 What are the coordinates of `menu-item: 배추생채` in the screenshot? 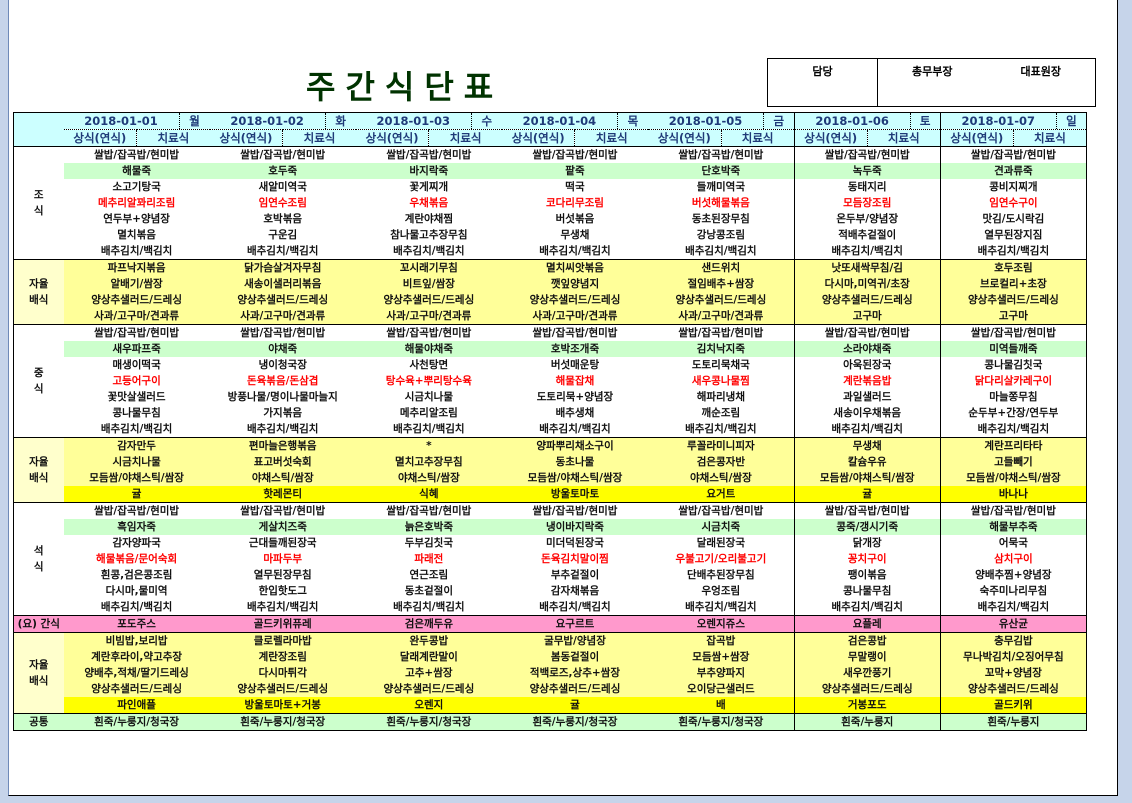 It's located at (575, 413).